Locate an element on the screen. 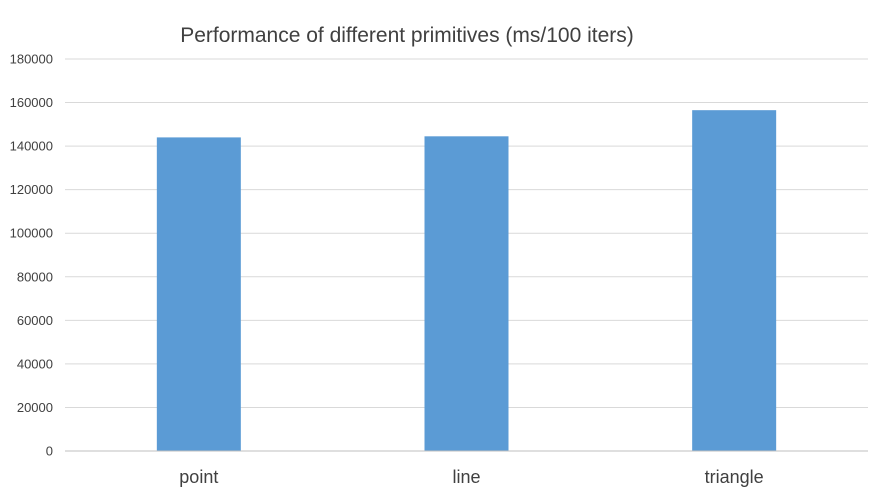 The width and height of the screenshot is (883, 498). y-tick-label: 60000 is located at coordinates (35, 320).